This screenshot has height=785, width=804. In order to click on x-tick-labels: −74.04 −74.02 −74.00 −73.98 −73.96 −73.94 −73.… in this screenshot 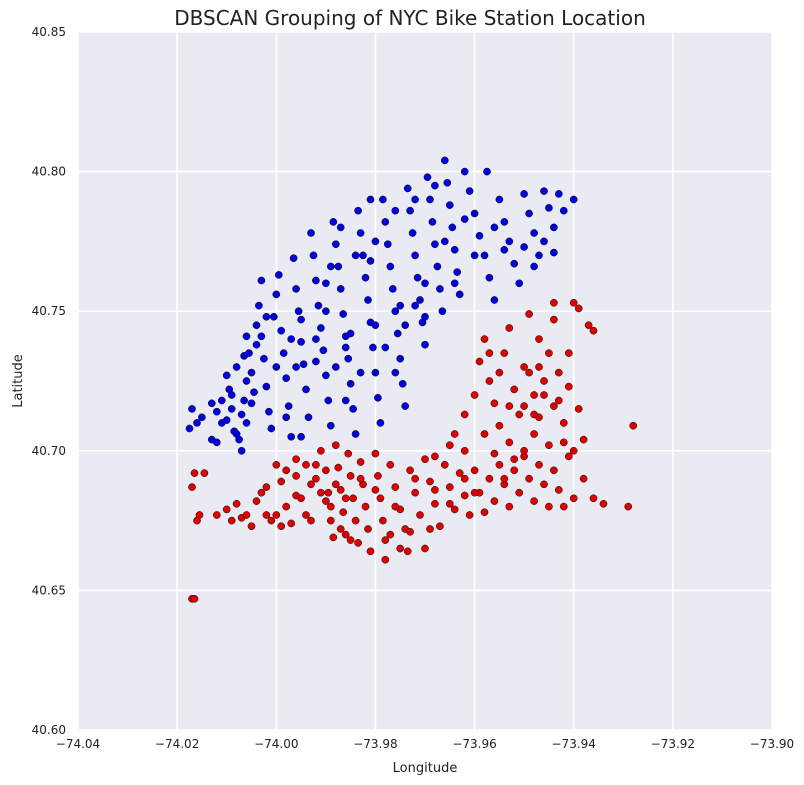, I will do `click(425, 744)`.